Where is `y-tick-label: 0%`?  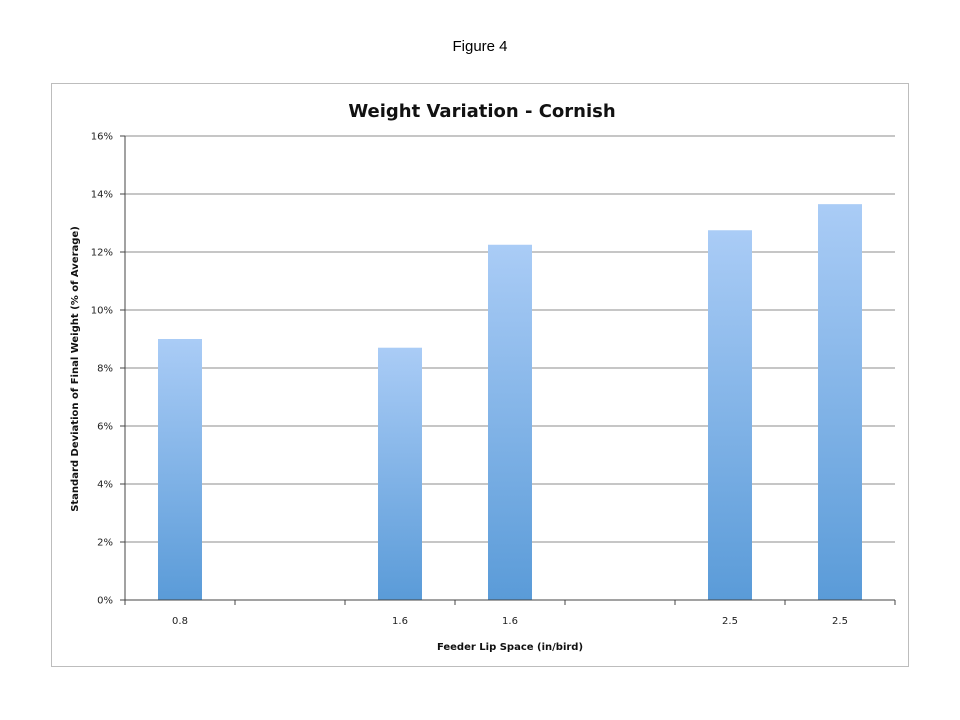 y-tick-label: 0% is located at coordinates (105, 601).